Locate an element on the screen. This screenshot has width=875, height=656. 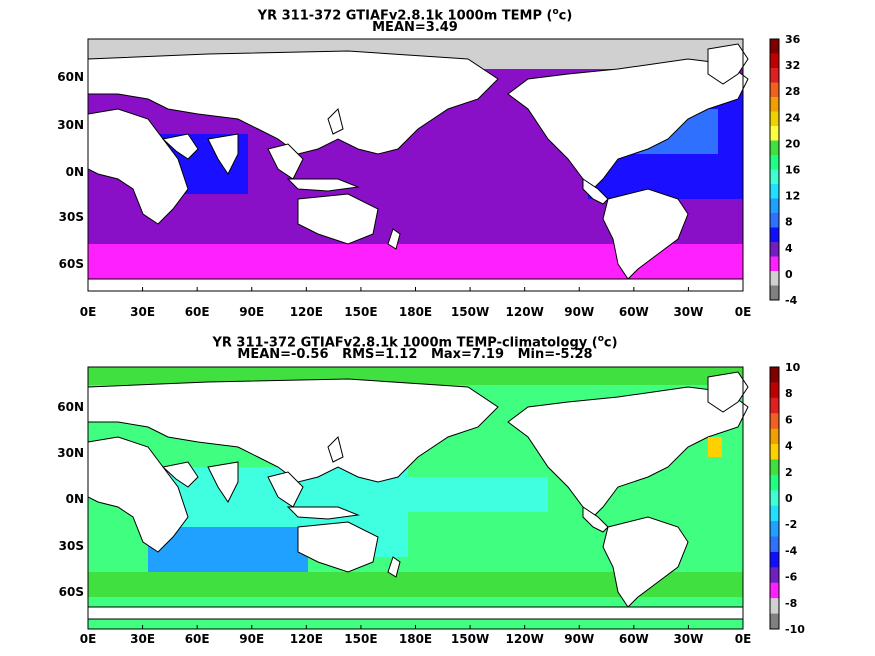
colorbar-label: -10 is located at coordinates (795, 629).